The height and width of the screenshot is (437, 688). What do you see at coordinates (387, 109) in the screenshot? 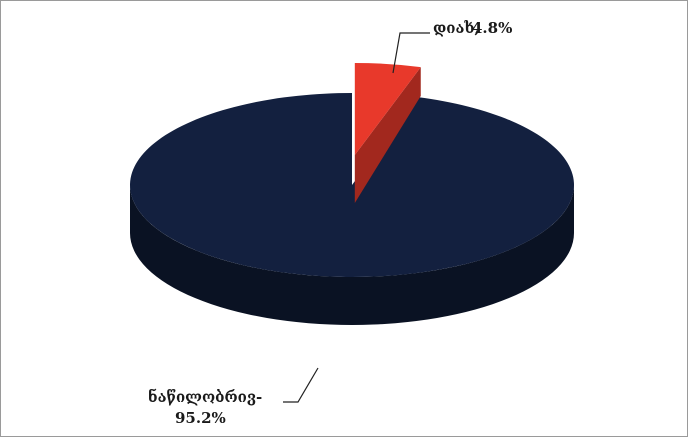
I see `slice-yes-top` at bounding box center [387, 109].